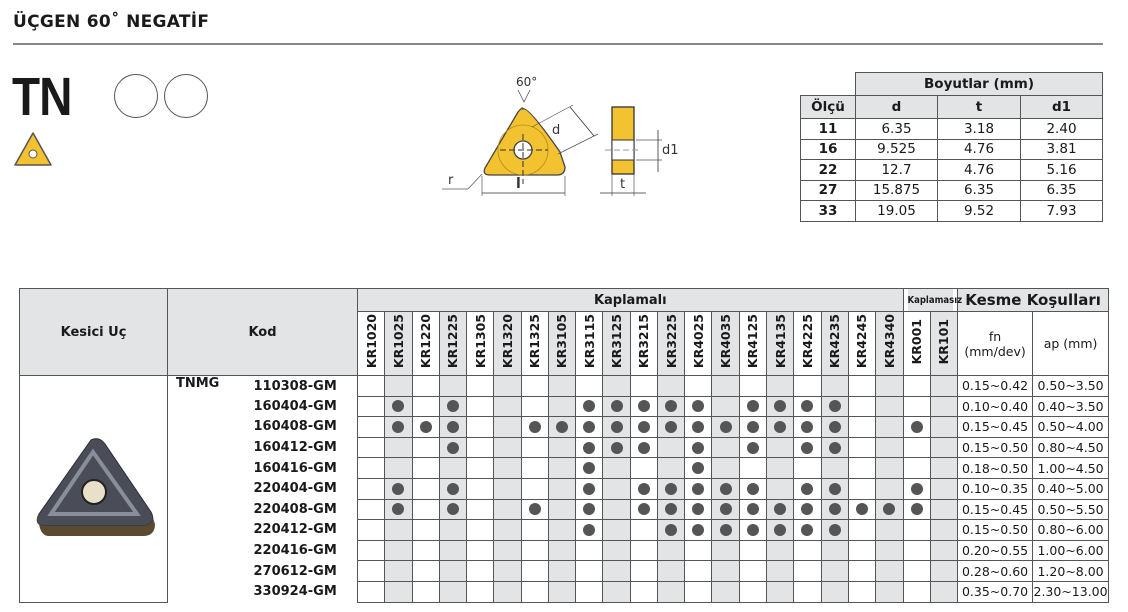 The width and height of the screenshot is (1128, 612). I want to click on insert-code: 220416-GM, so click(295, 551).